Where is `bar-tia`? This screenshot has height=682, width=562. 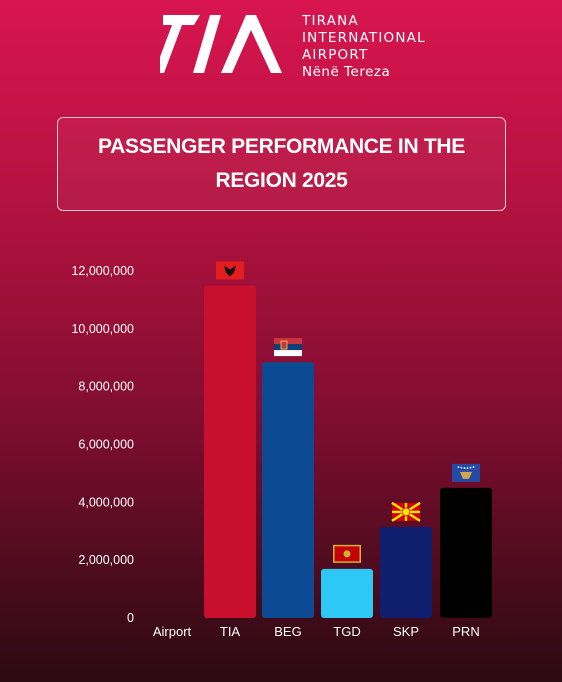 bar-tia is located at coordinates (230, 451).